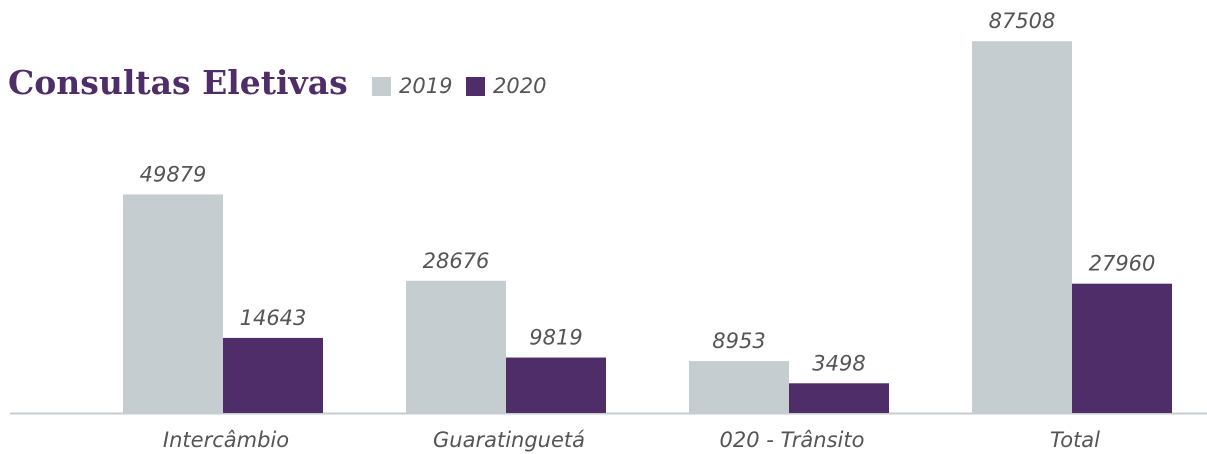 Image resolution: width=1207 pixels, height=454 pixels. I want to click on x-tick-label: Intercâmbio, so click(226, 440).